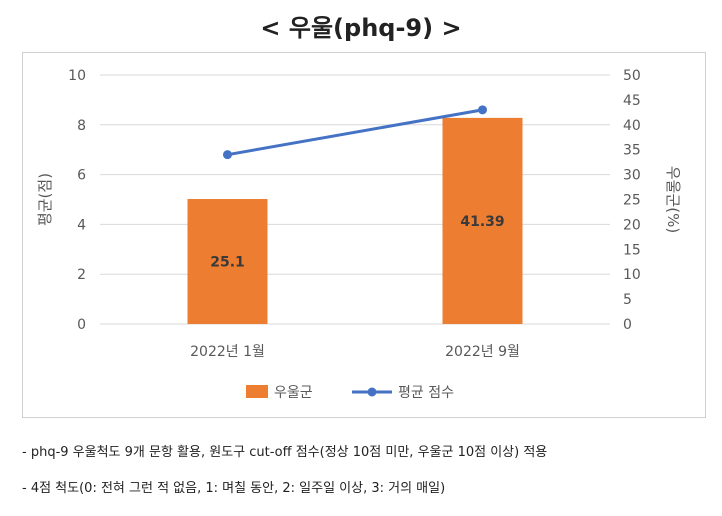 The height and width of the screenshot is (516, 722). I want to click on y-right-axis-title: 우울군(%), so click(673, 199).